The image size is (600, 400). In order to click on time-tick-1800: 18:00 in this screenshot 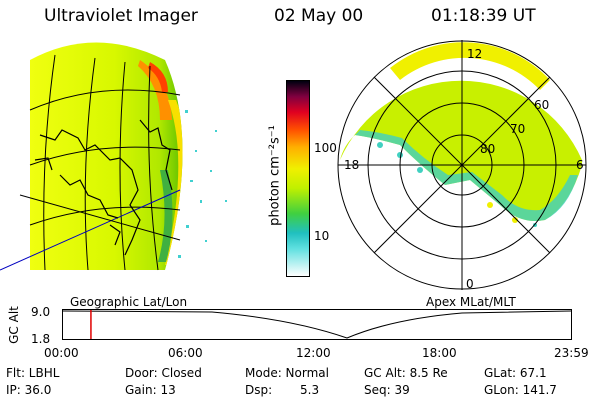, I will do `click(439, 353)`.